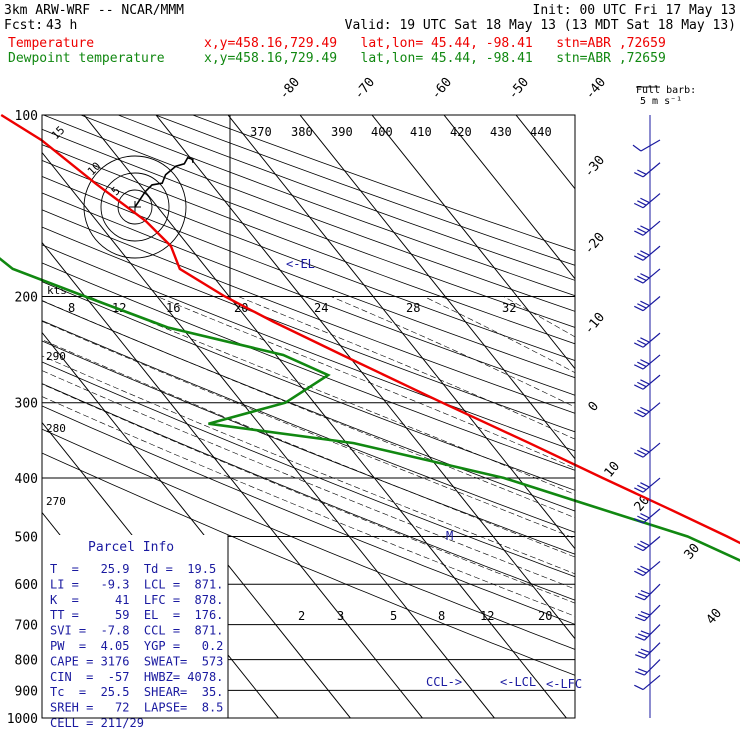 The image size is (740, 740). I want to click on hodo-speed-label-28: 28, so click(413, 308).